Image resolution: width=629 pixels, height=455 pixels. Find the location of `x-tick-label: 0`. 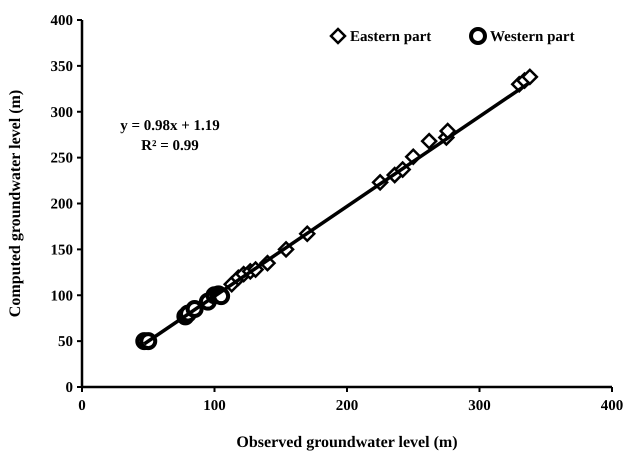

x-tick-label: 0 is located at coordinates (82, 406).